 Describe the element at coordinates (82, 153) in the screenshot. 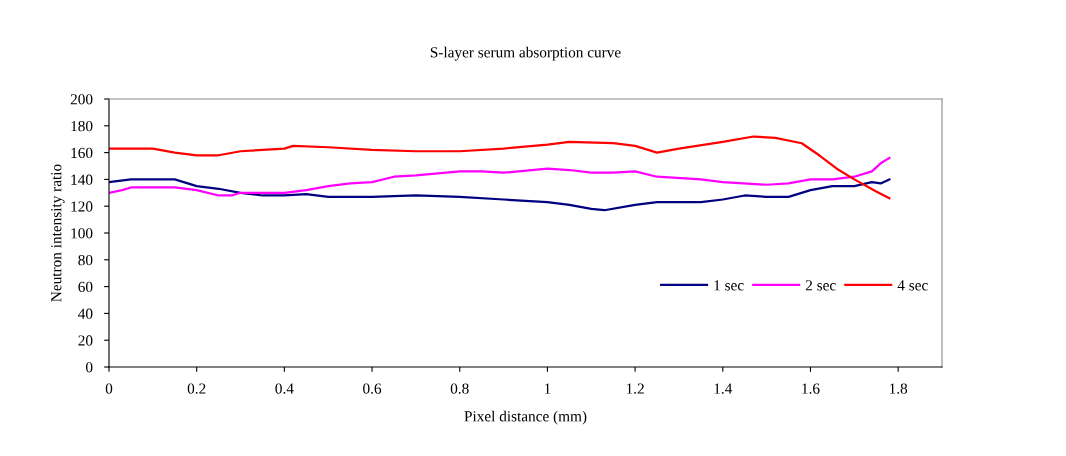

I see `y-tick-label: 160` at that location.